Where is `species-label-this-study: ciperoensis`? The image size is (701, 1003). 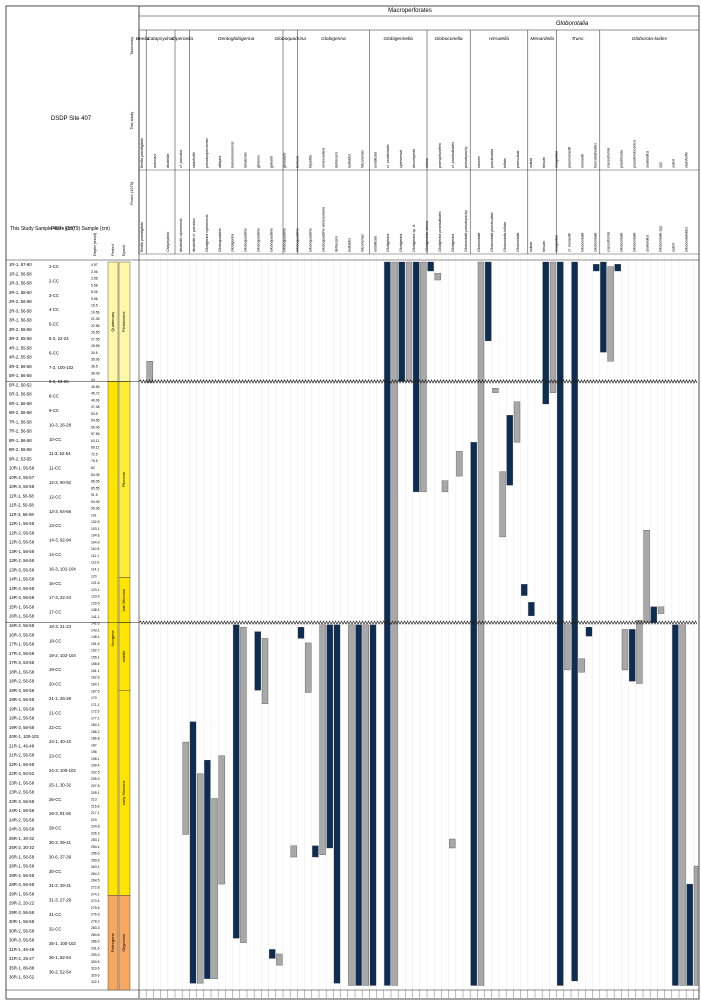
species-label-this-study: ciperoensis is located at coordinates (401, 159).